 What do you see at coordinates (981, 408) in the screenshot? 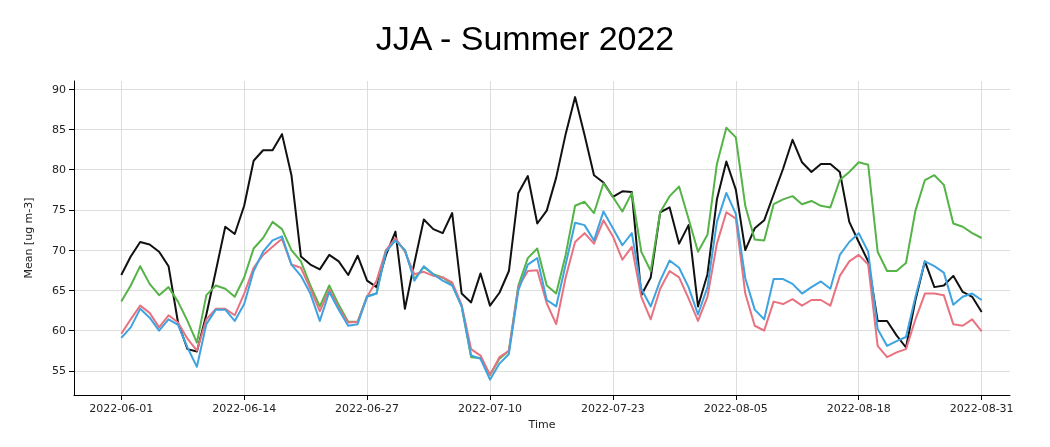
I see `x-tick-label: 2022-08-31` at bounding box center [981, 408].